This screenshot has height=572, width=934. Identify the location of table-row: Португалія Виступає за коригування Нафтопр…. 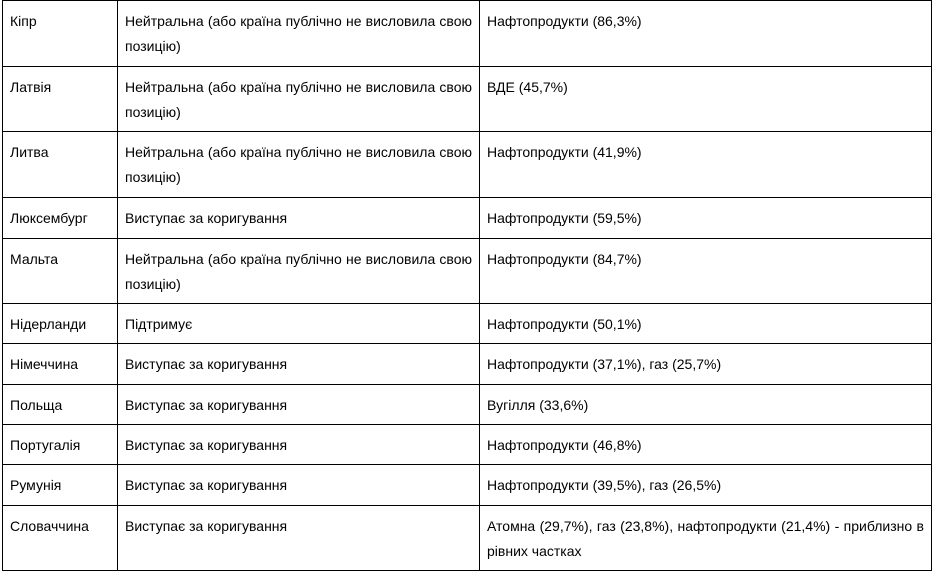
(467, 444).